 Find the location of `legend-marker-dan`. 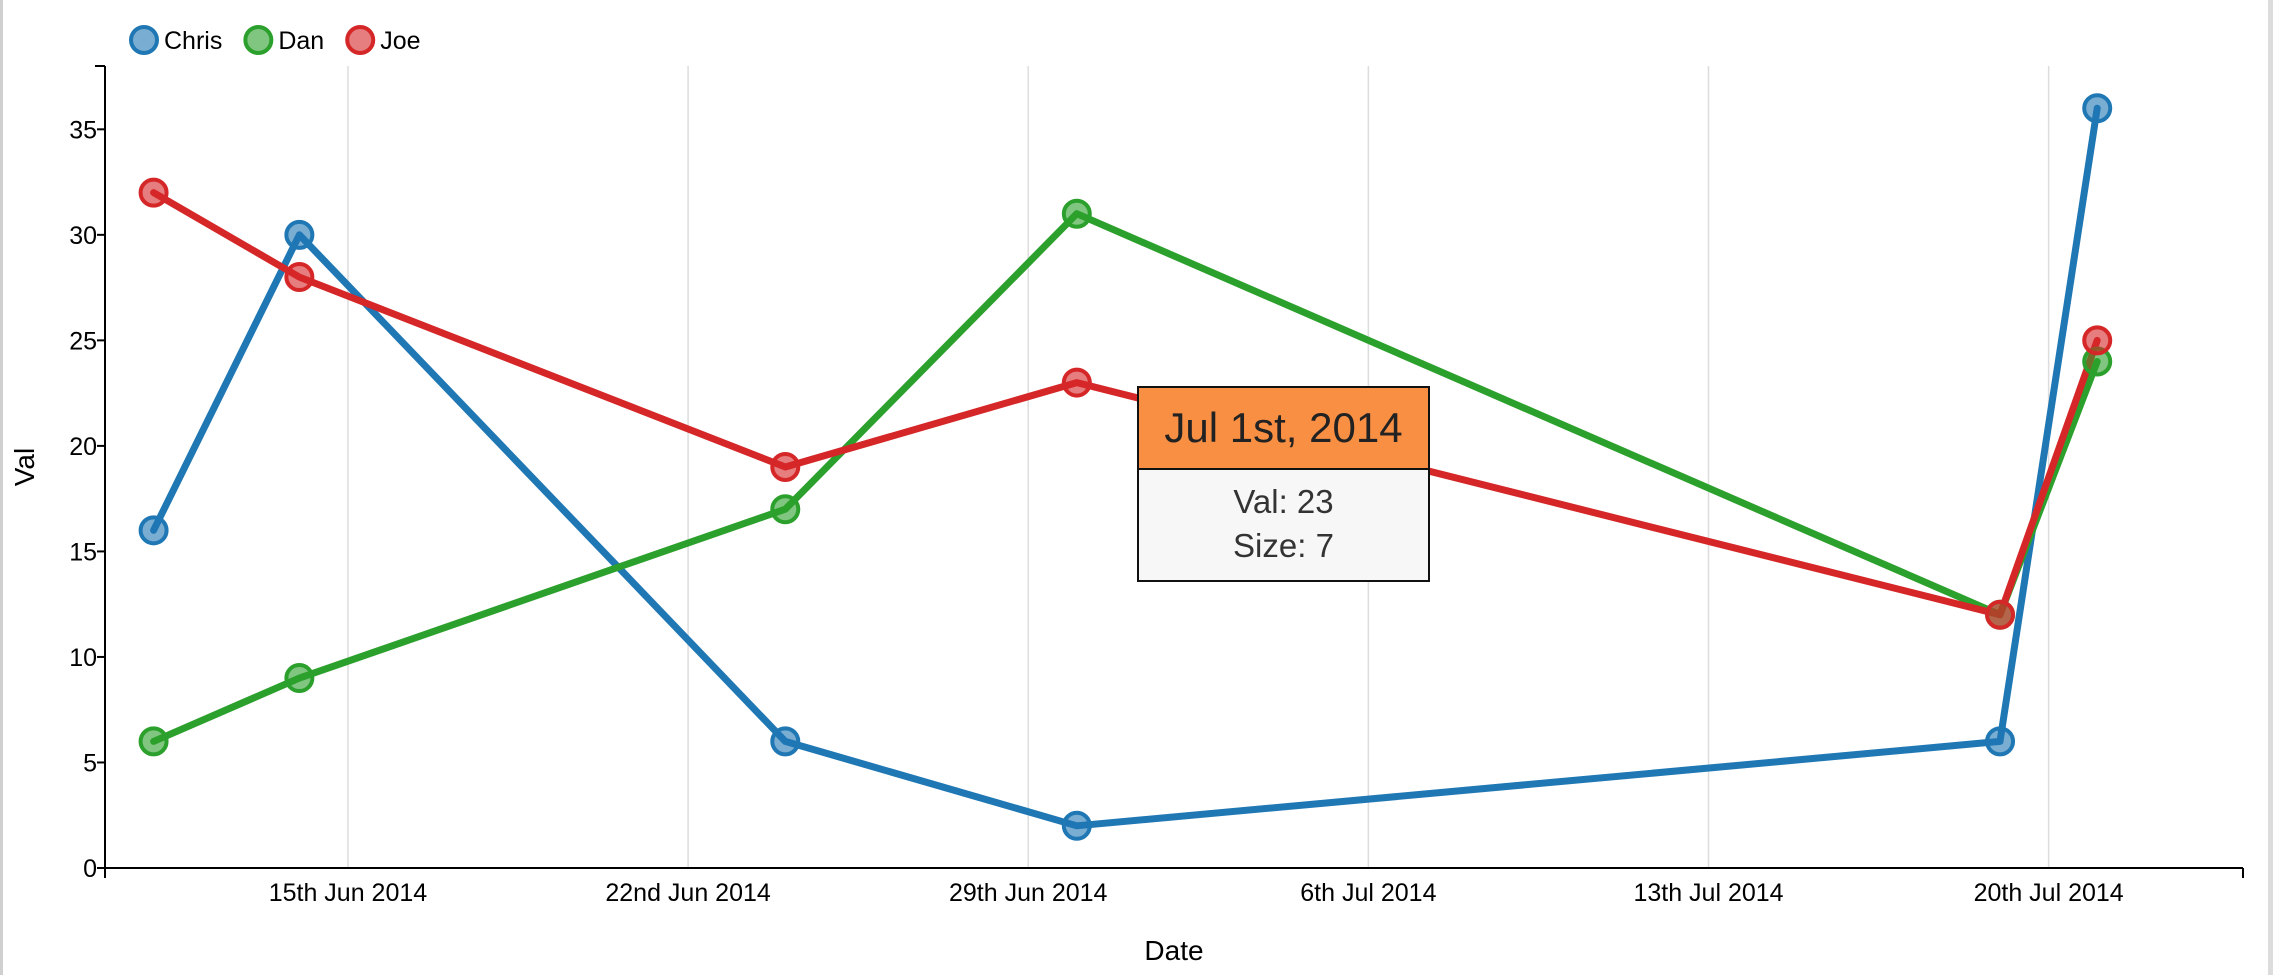

legend-marker-dan is located at coordinates (258, 40).